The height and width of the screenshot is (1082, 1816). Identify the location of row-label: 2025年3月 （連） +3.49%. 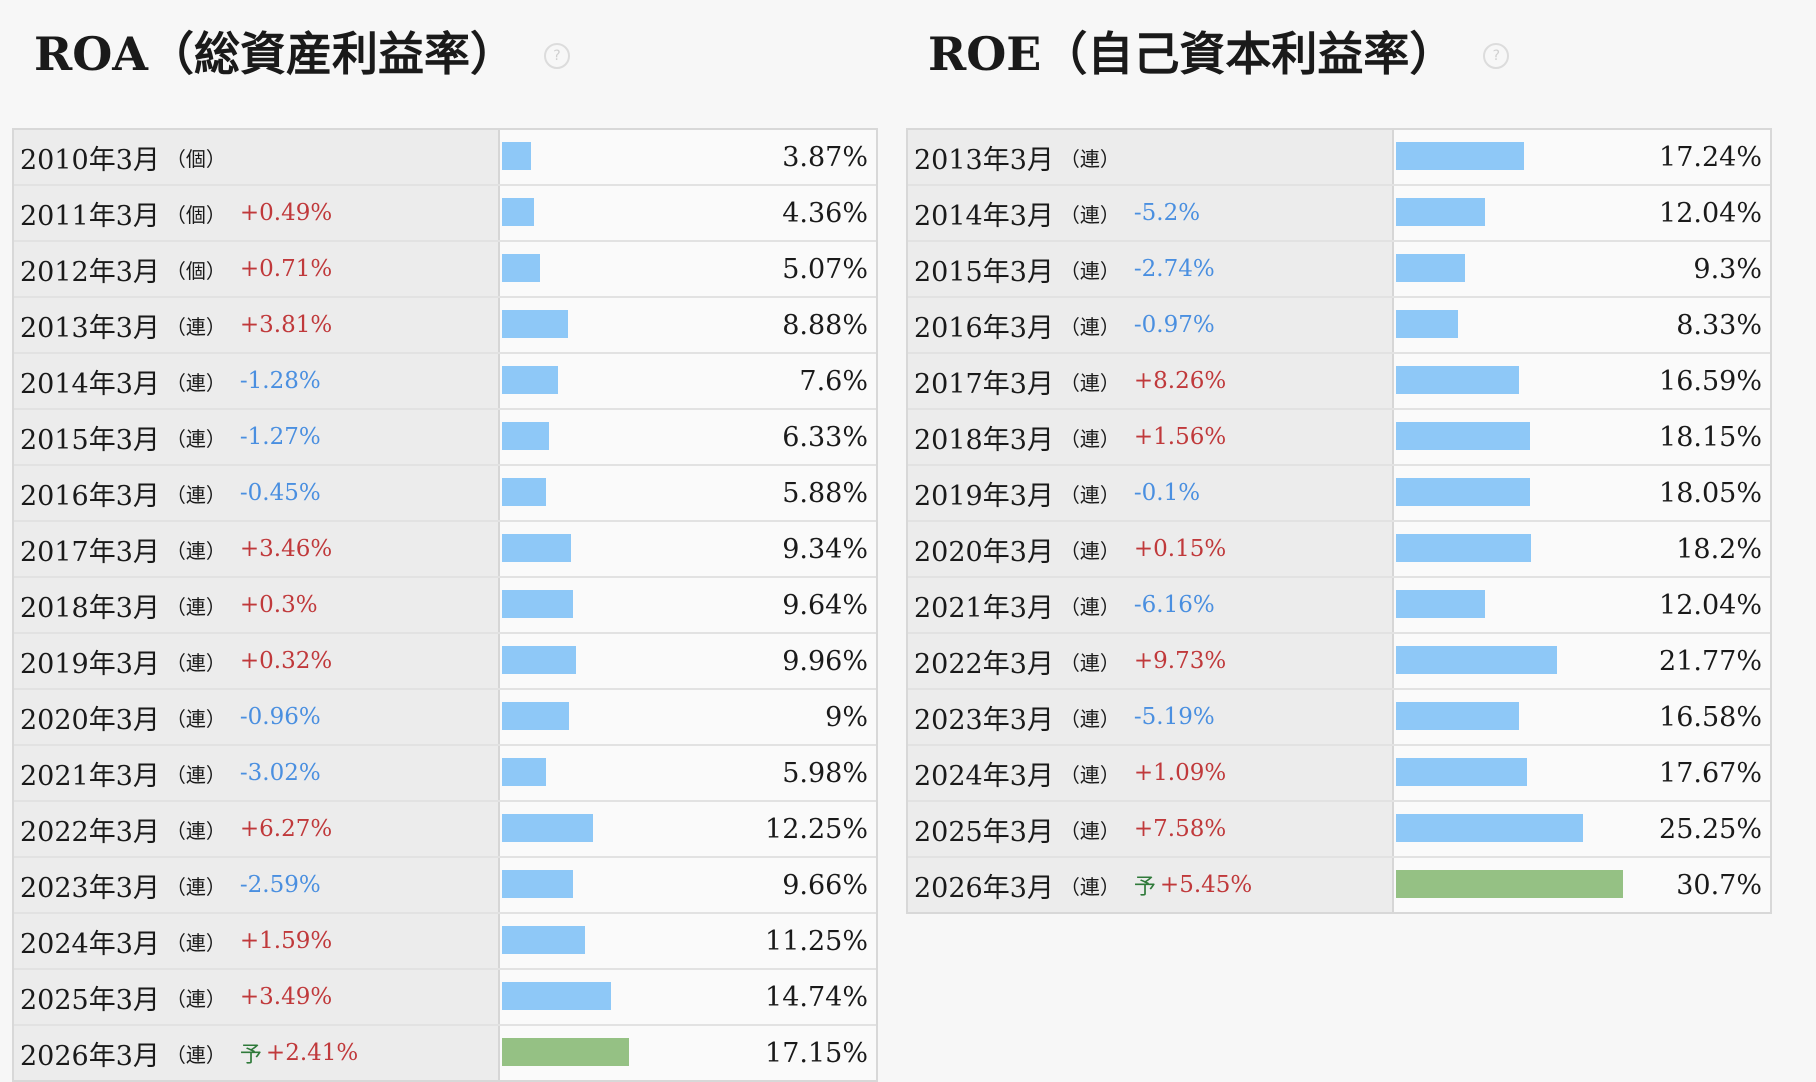
(257, 997).